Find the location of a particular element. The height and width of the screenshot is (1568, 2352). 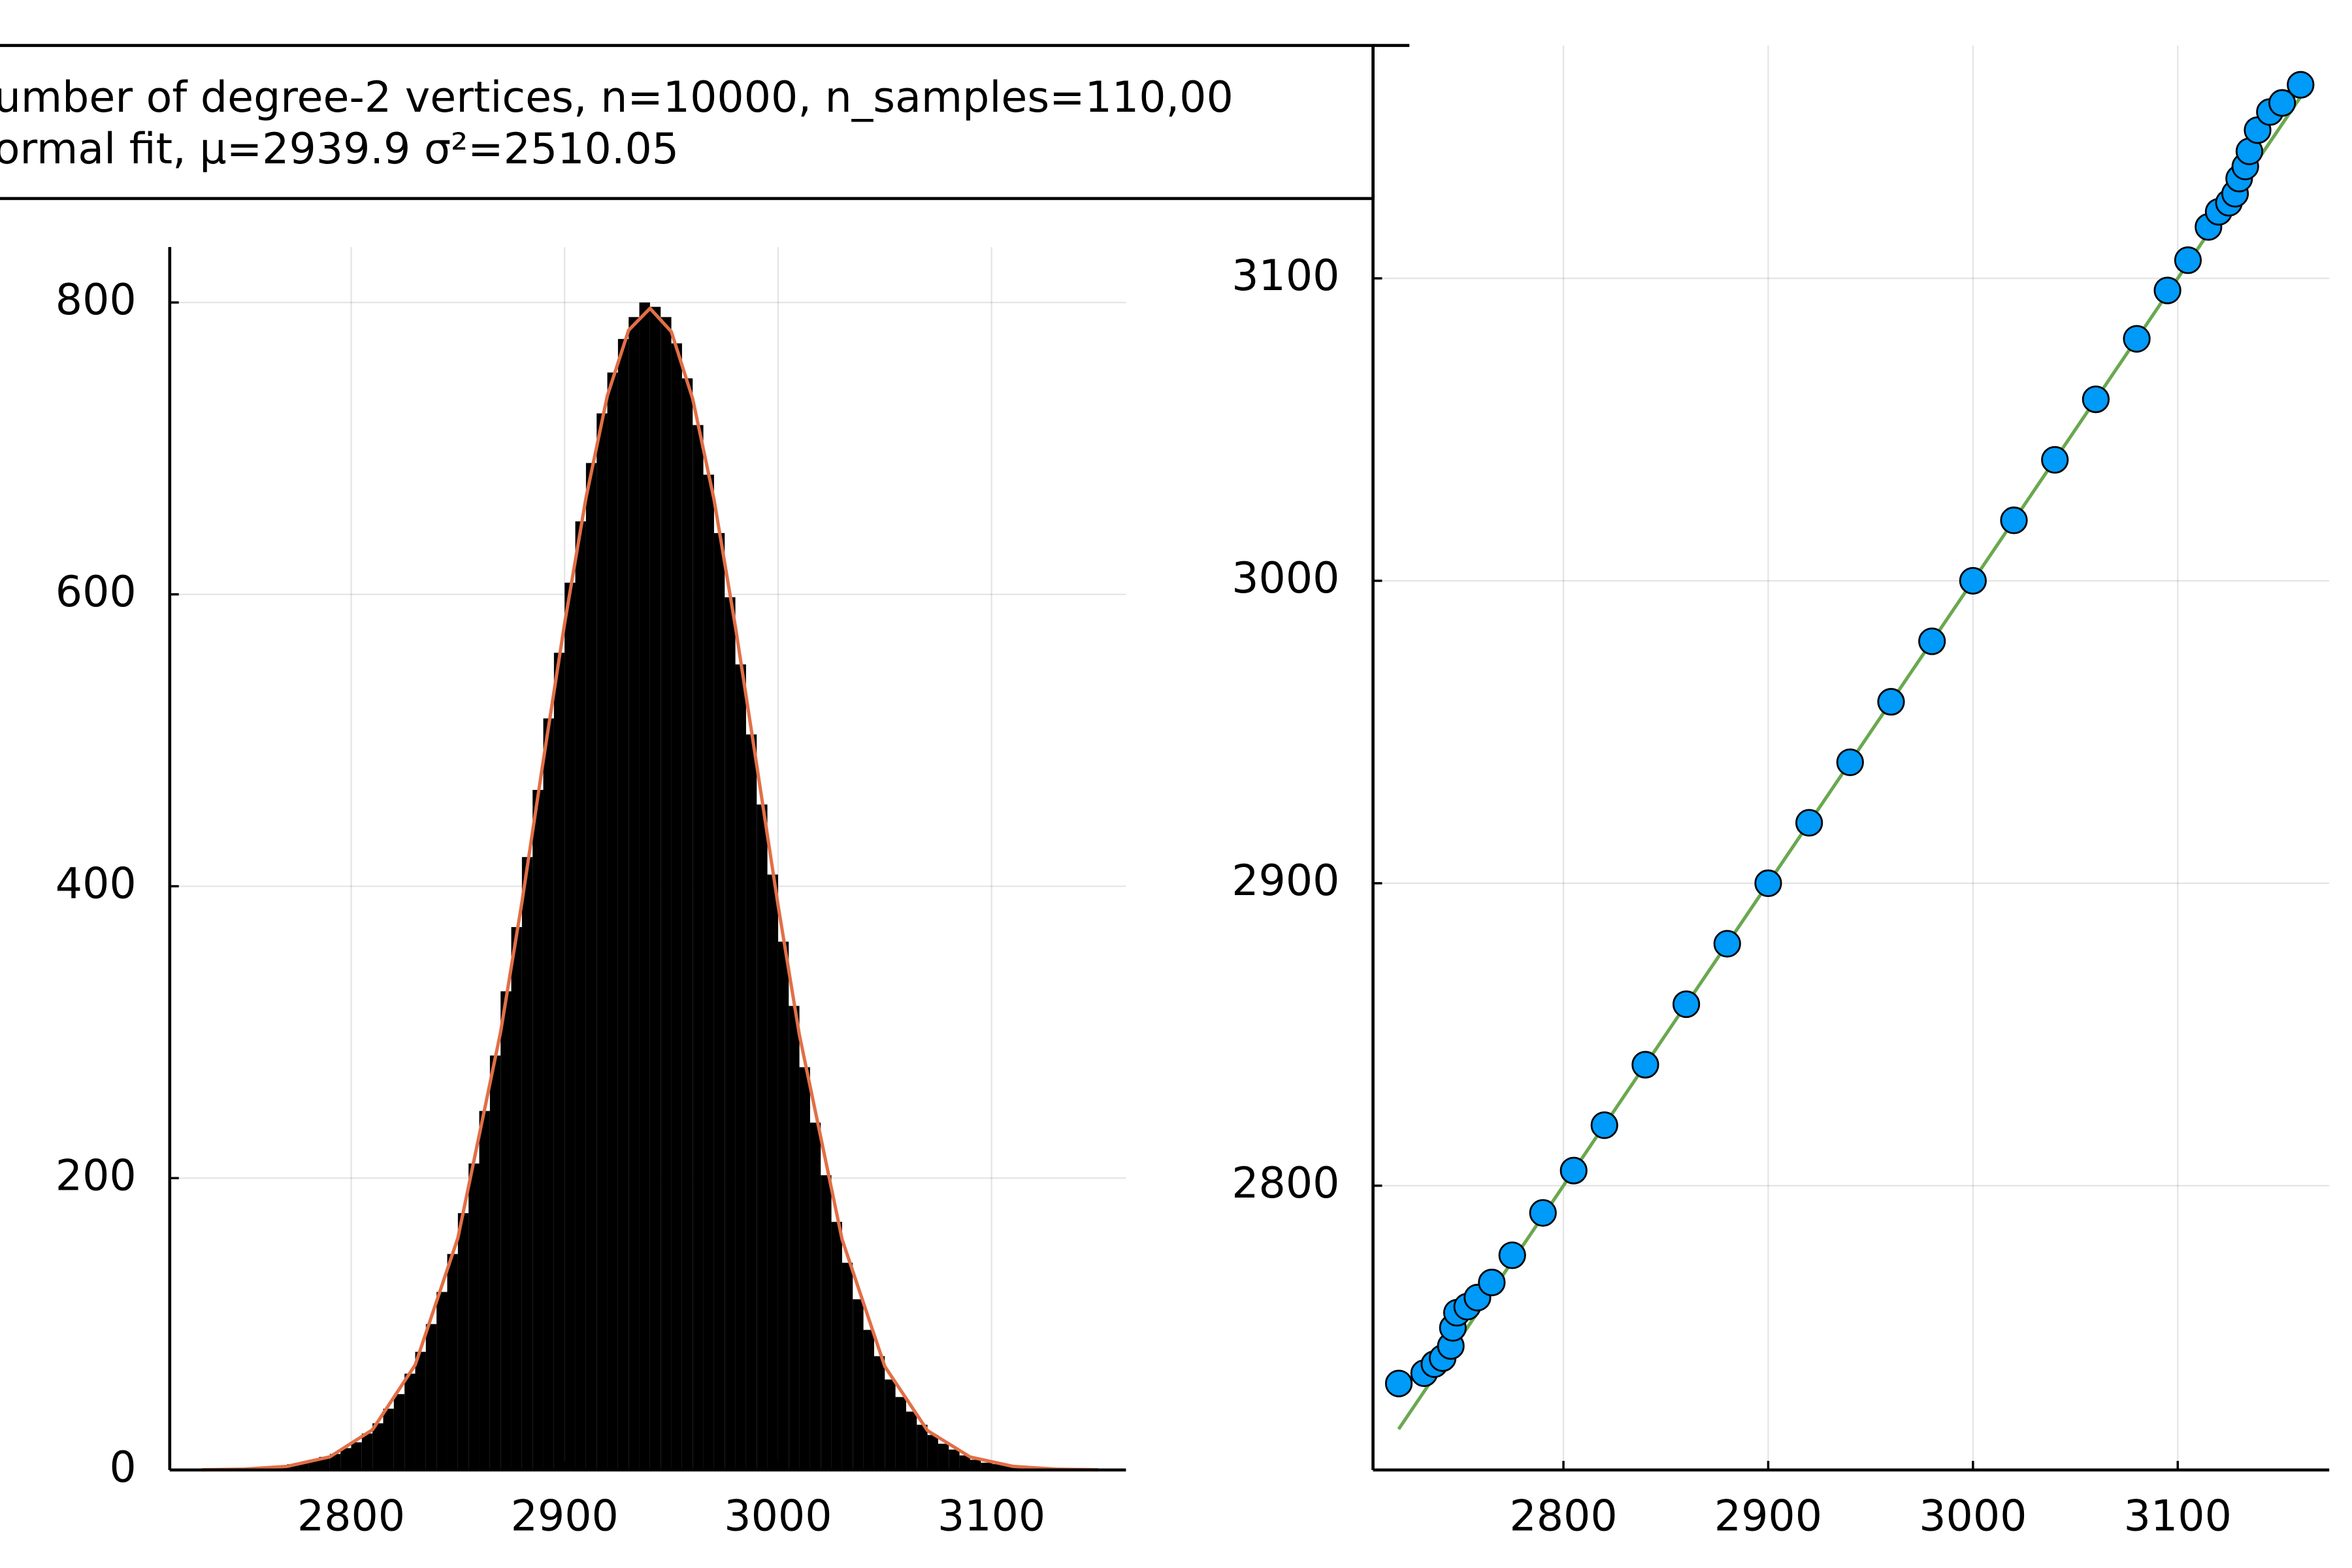

x-tick-label: 3000 is located at coordinates (1973, 1516).